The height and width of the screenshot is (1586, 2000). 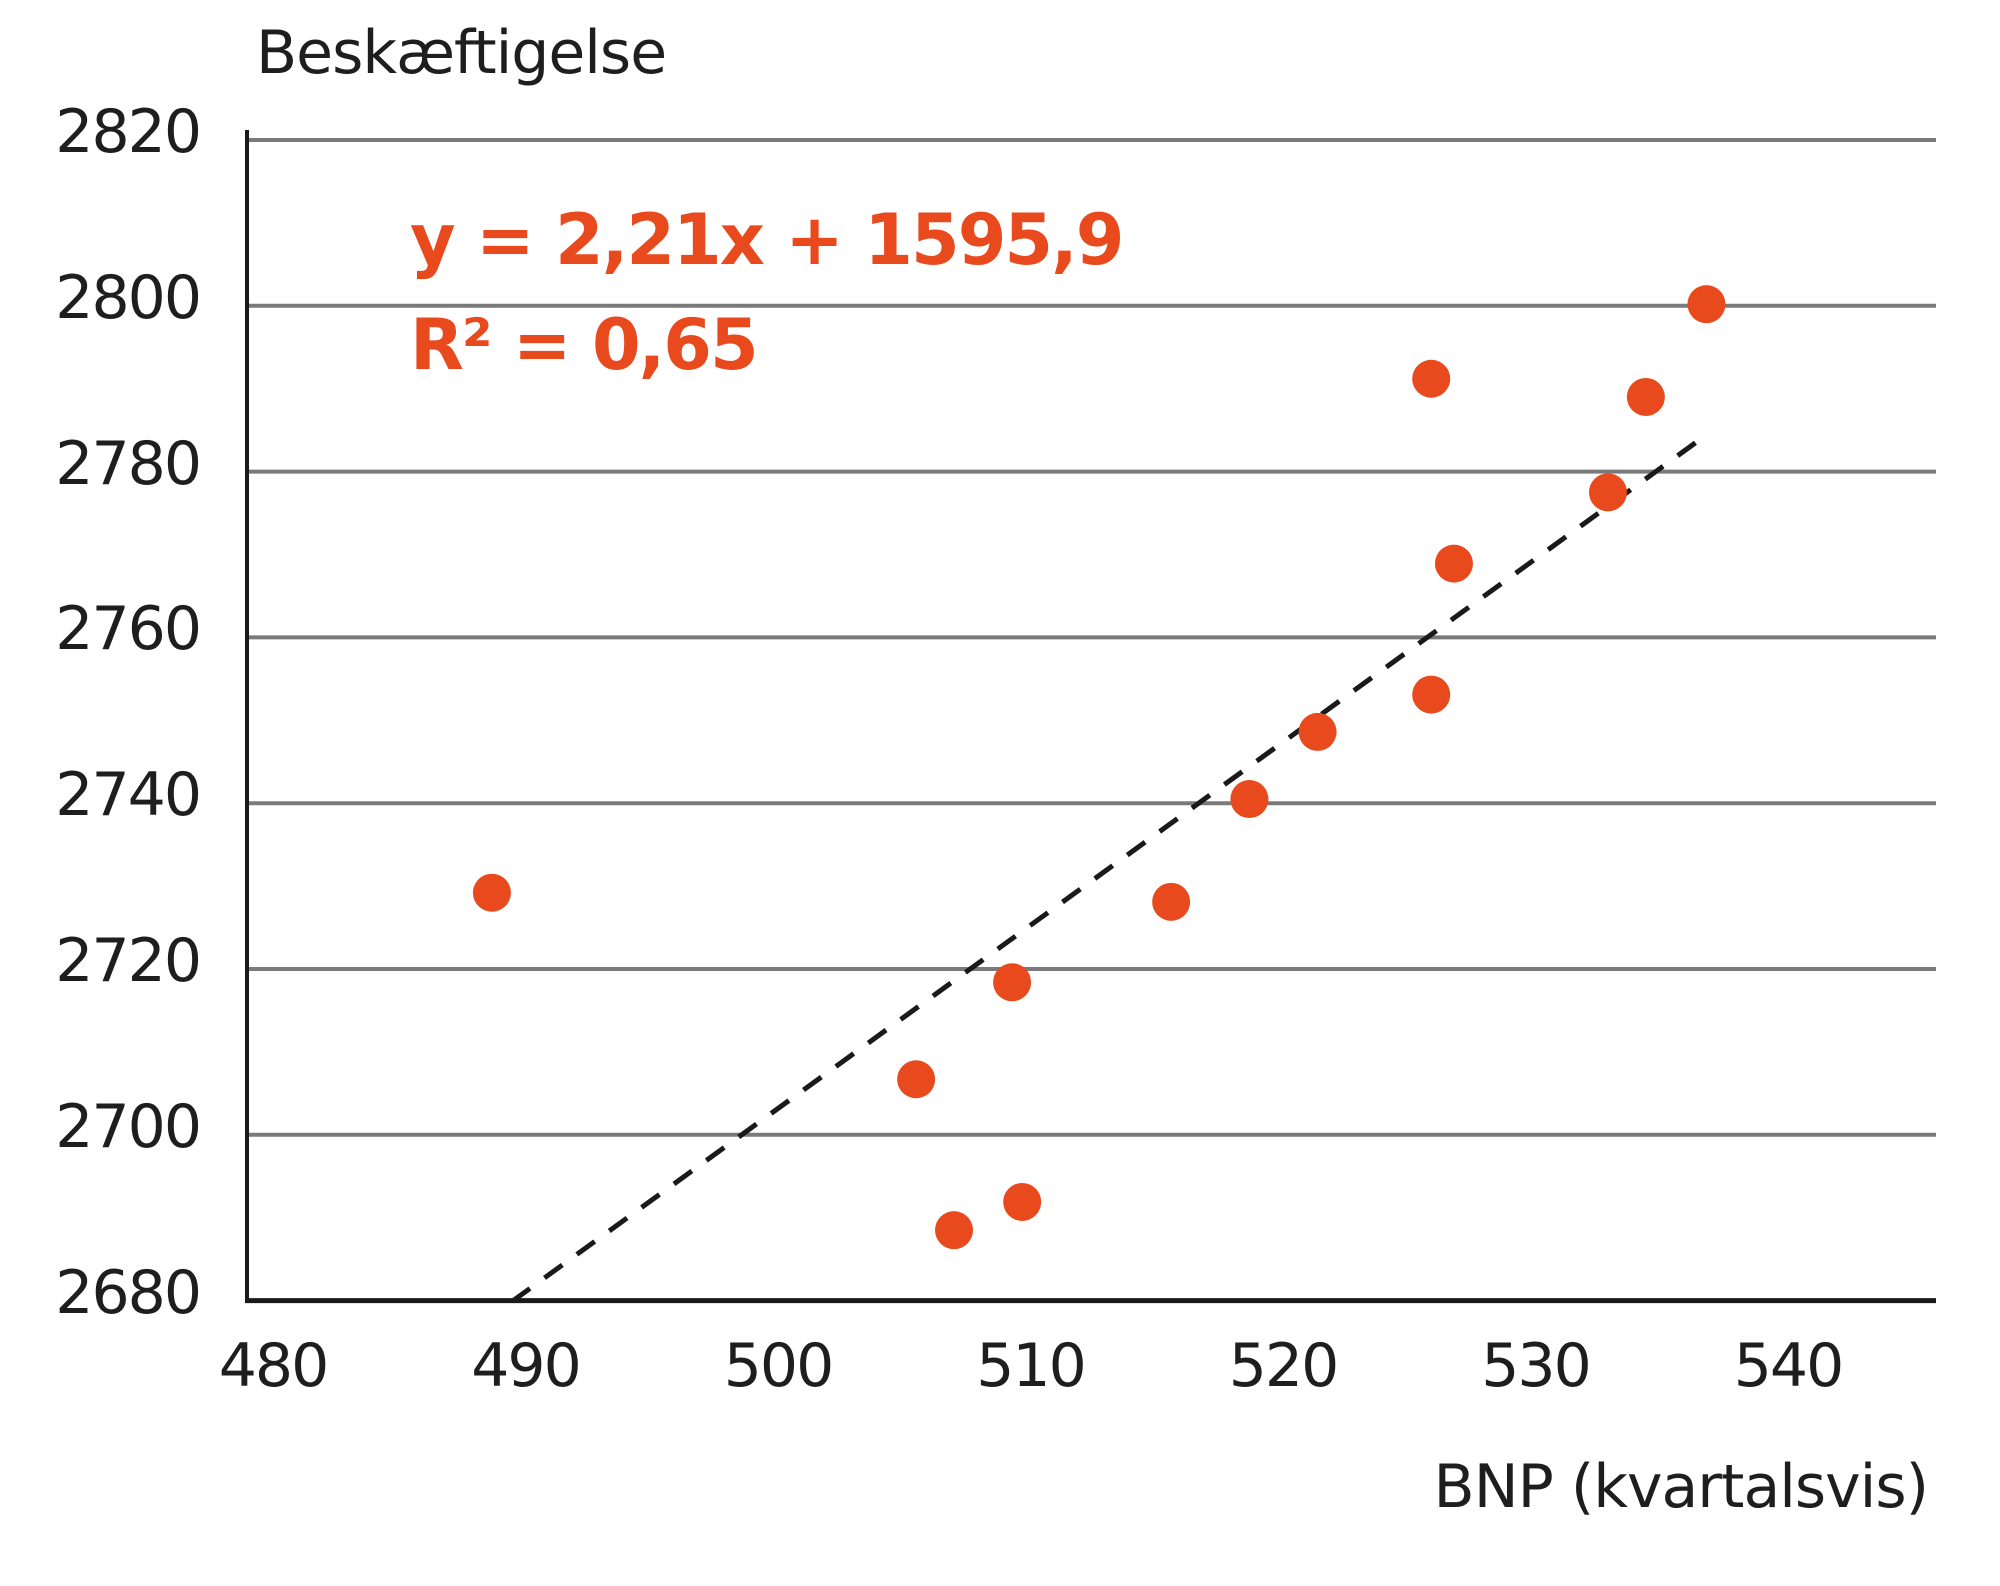 I want to click on y-tick-label: 2740, so click(x=128, y=795).